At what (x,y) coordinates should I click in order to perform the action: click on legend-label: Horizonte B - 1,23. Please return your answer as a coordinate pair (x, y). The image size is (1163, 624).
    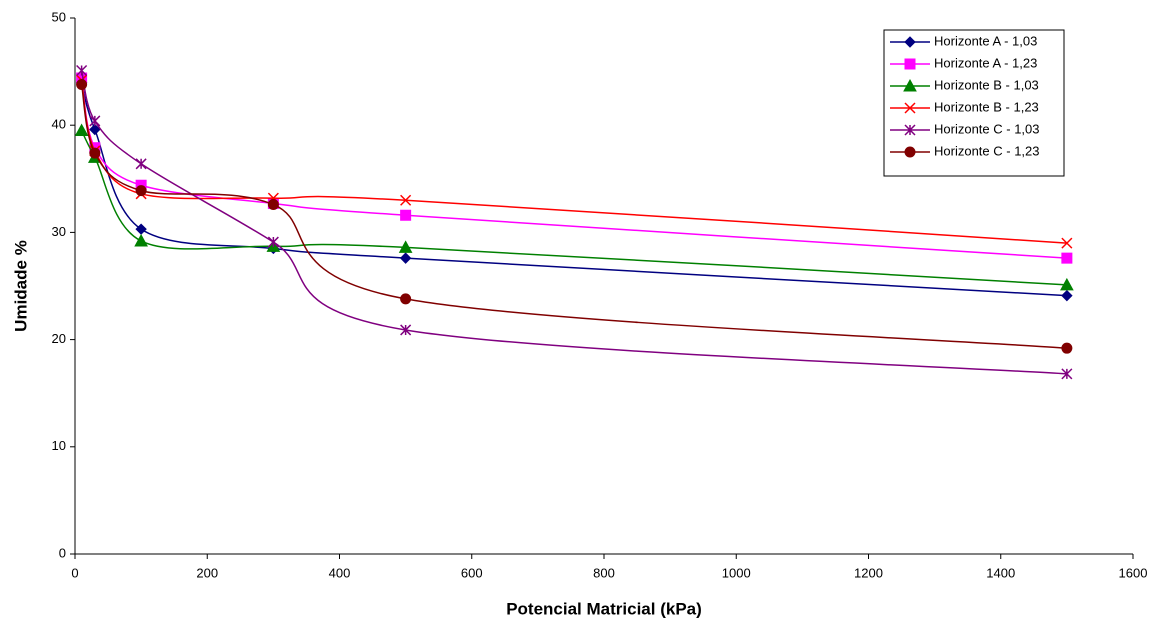
    Looking at the image, I should click on (986, 106).